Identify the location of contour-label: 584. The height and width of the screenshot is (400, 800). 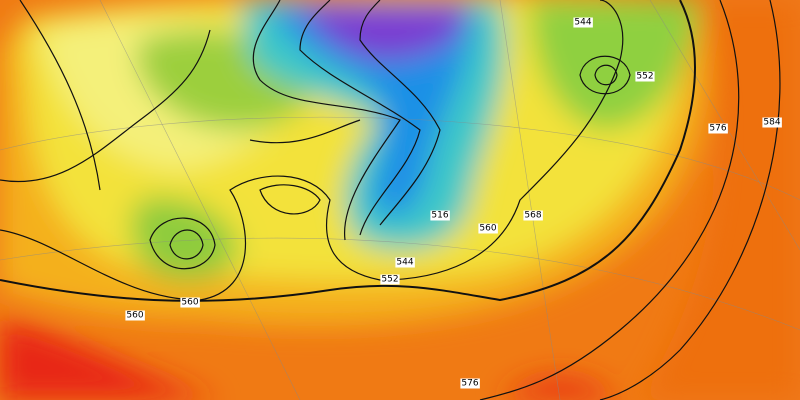
(771, 123).